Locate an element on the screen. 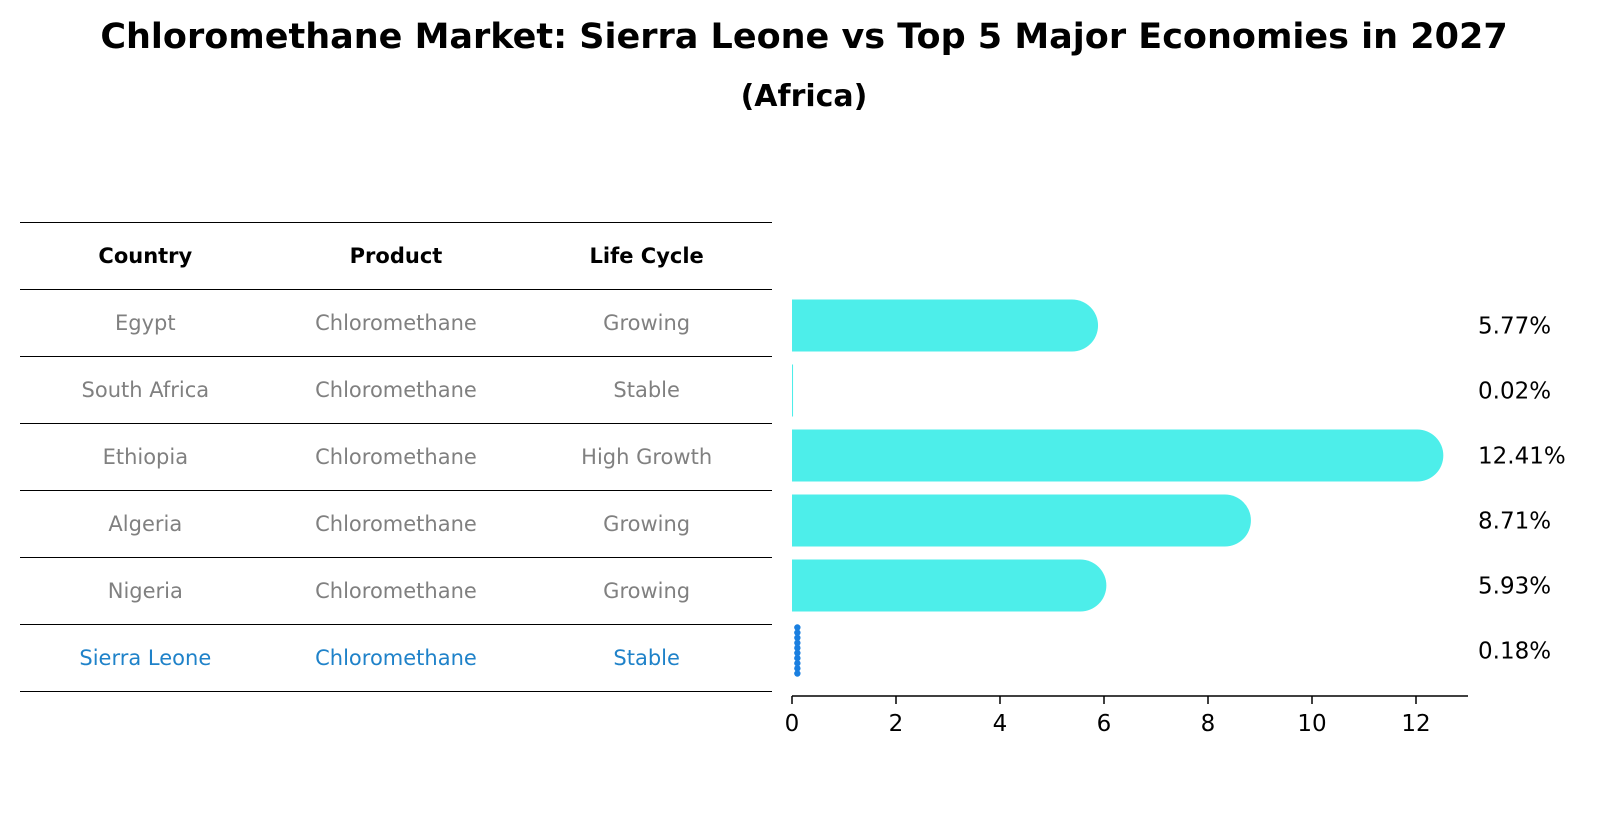  x-tick-label: 12 is located at coordinates (1415, 724).